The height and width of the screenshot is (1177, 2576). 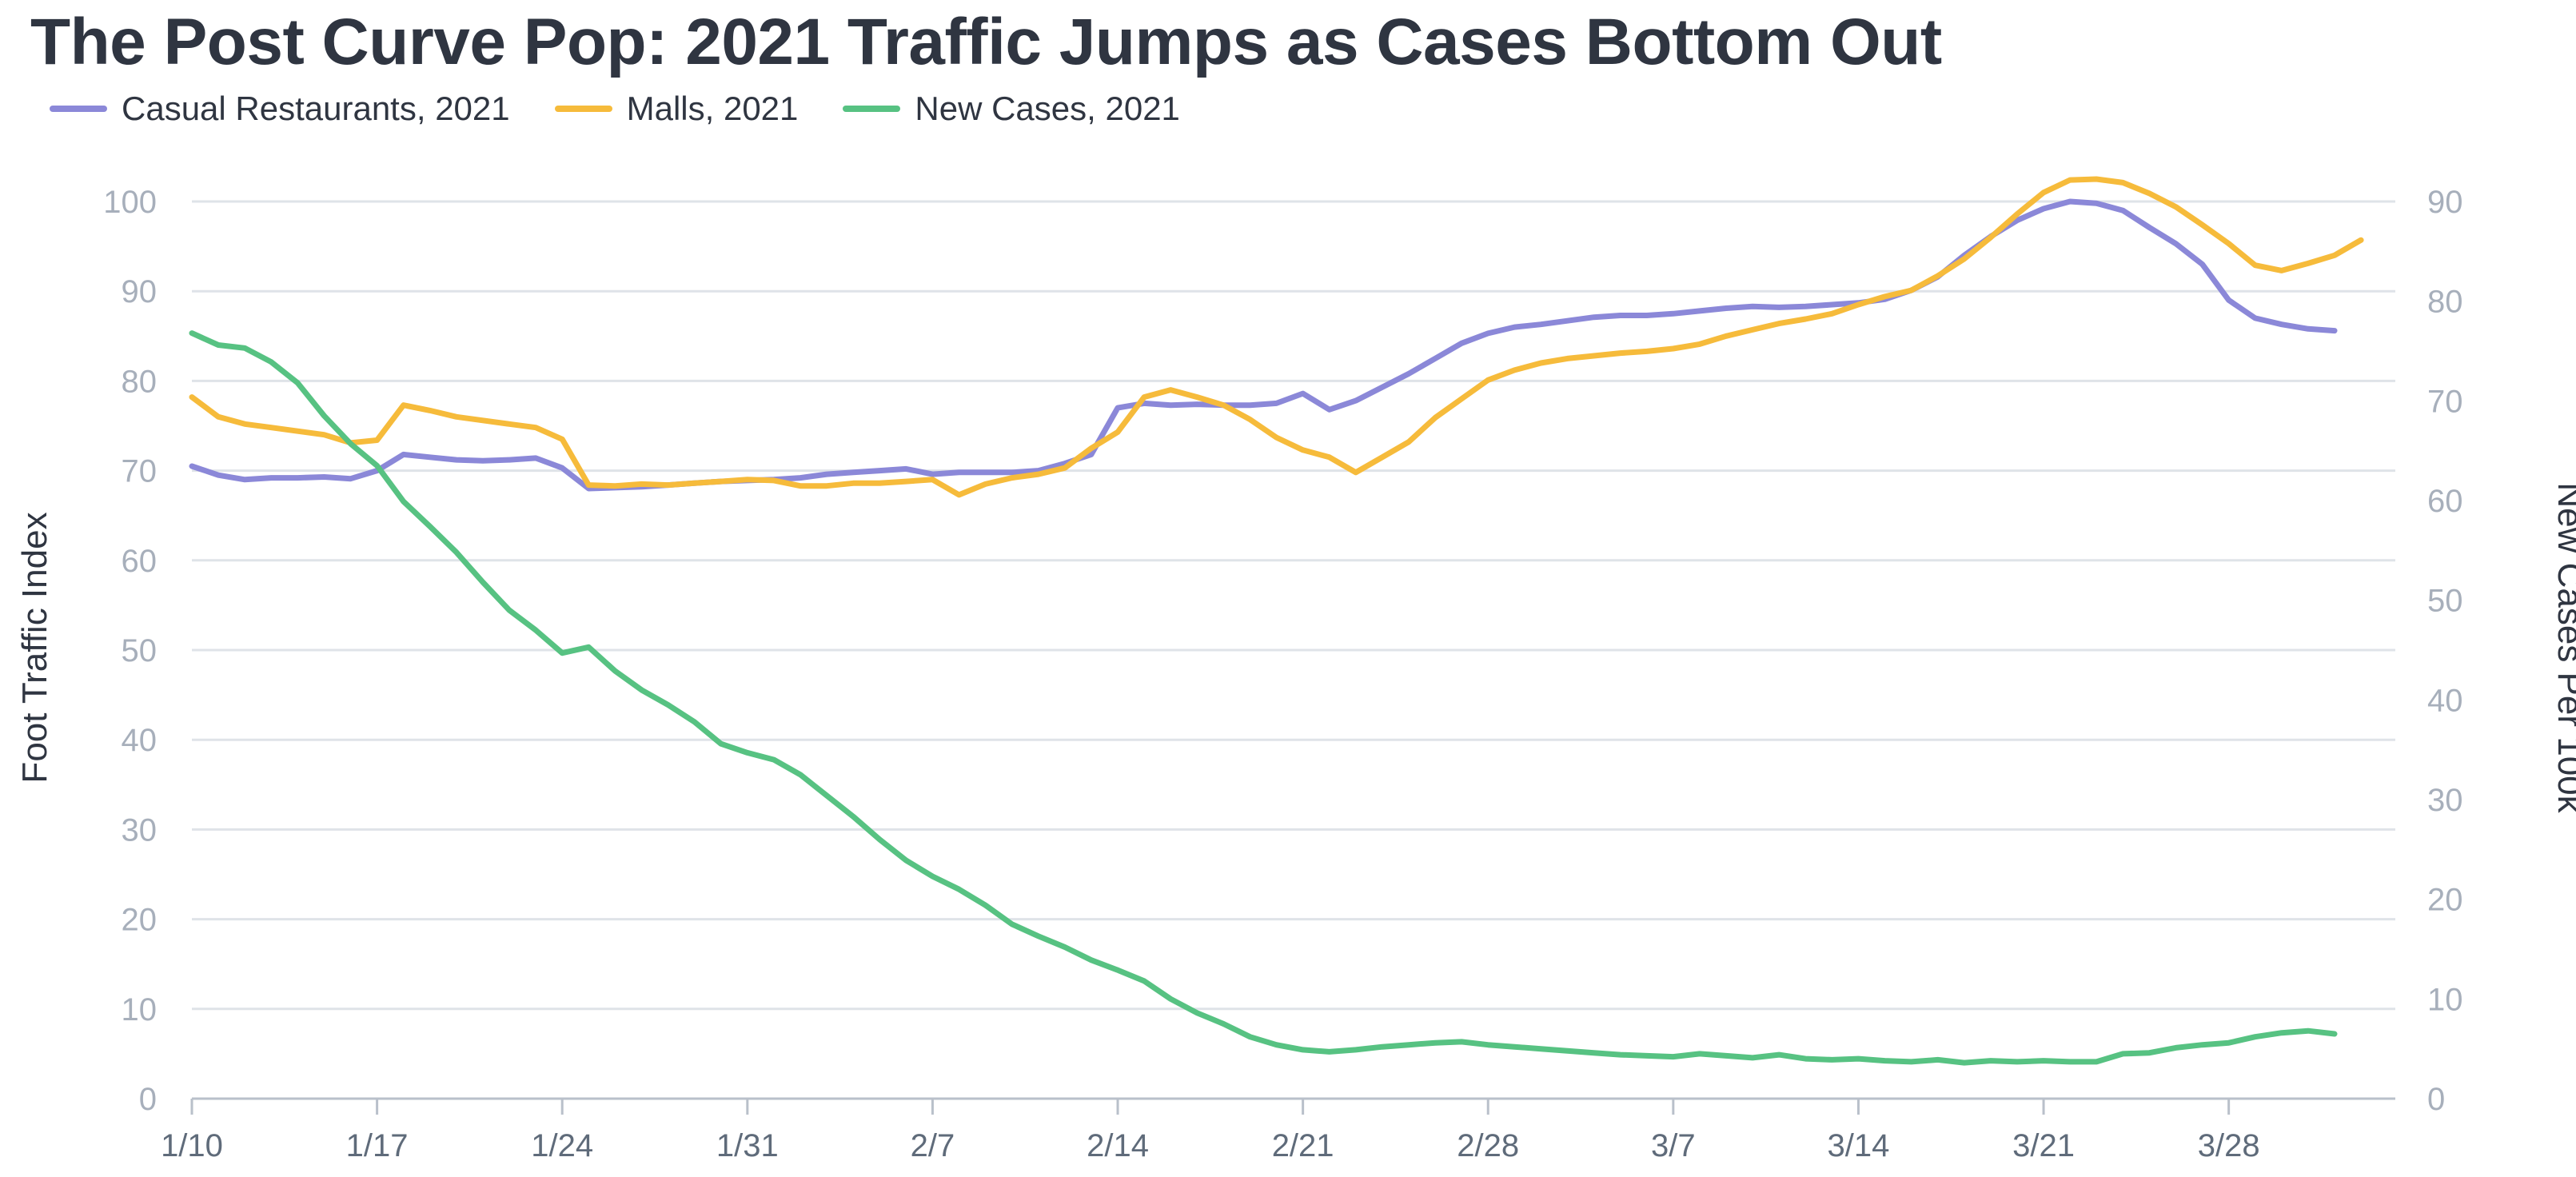 I want to click on y-right-tick-label: 60, so click(x=2445, y=501).